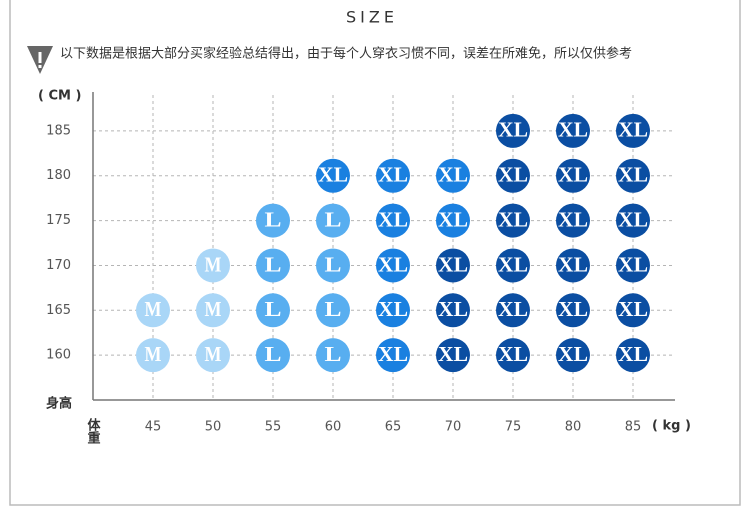 The width and height of the screenshot is (750, 531). I want to click on x-unit: ( kg ), so click(671, 426).